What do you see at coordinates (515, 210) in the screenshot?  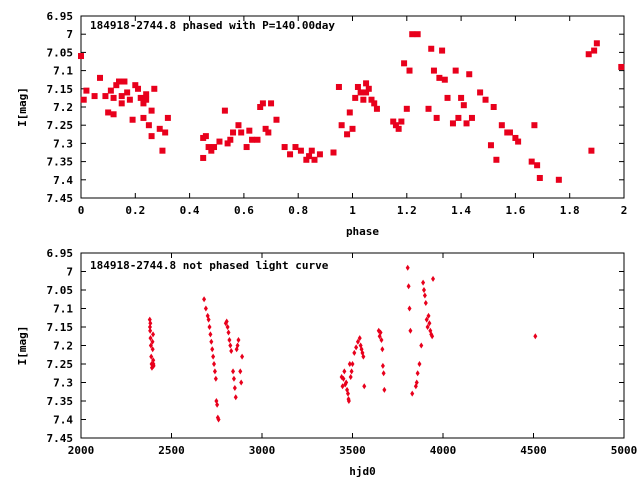 I see `x-tick-label: 1.6` at bounding box center [515, 210].